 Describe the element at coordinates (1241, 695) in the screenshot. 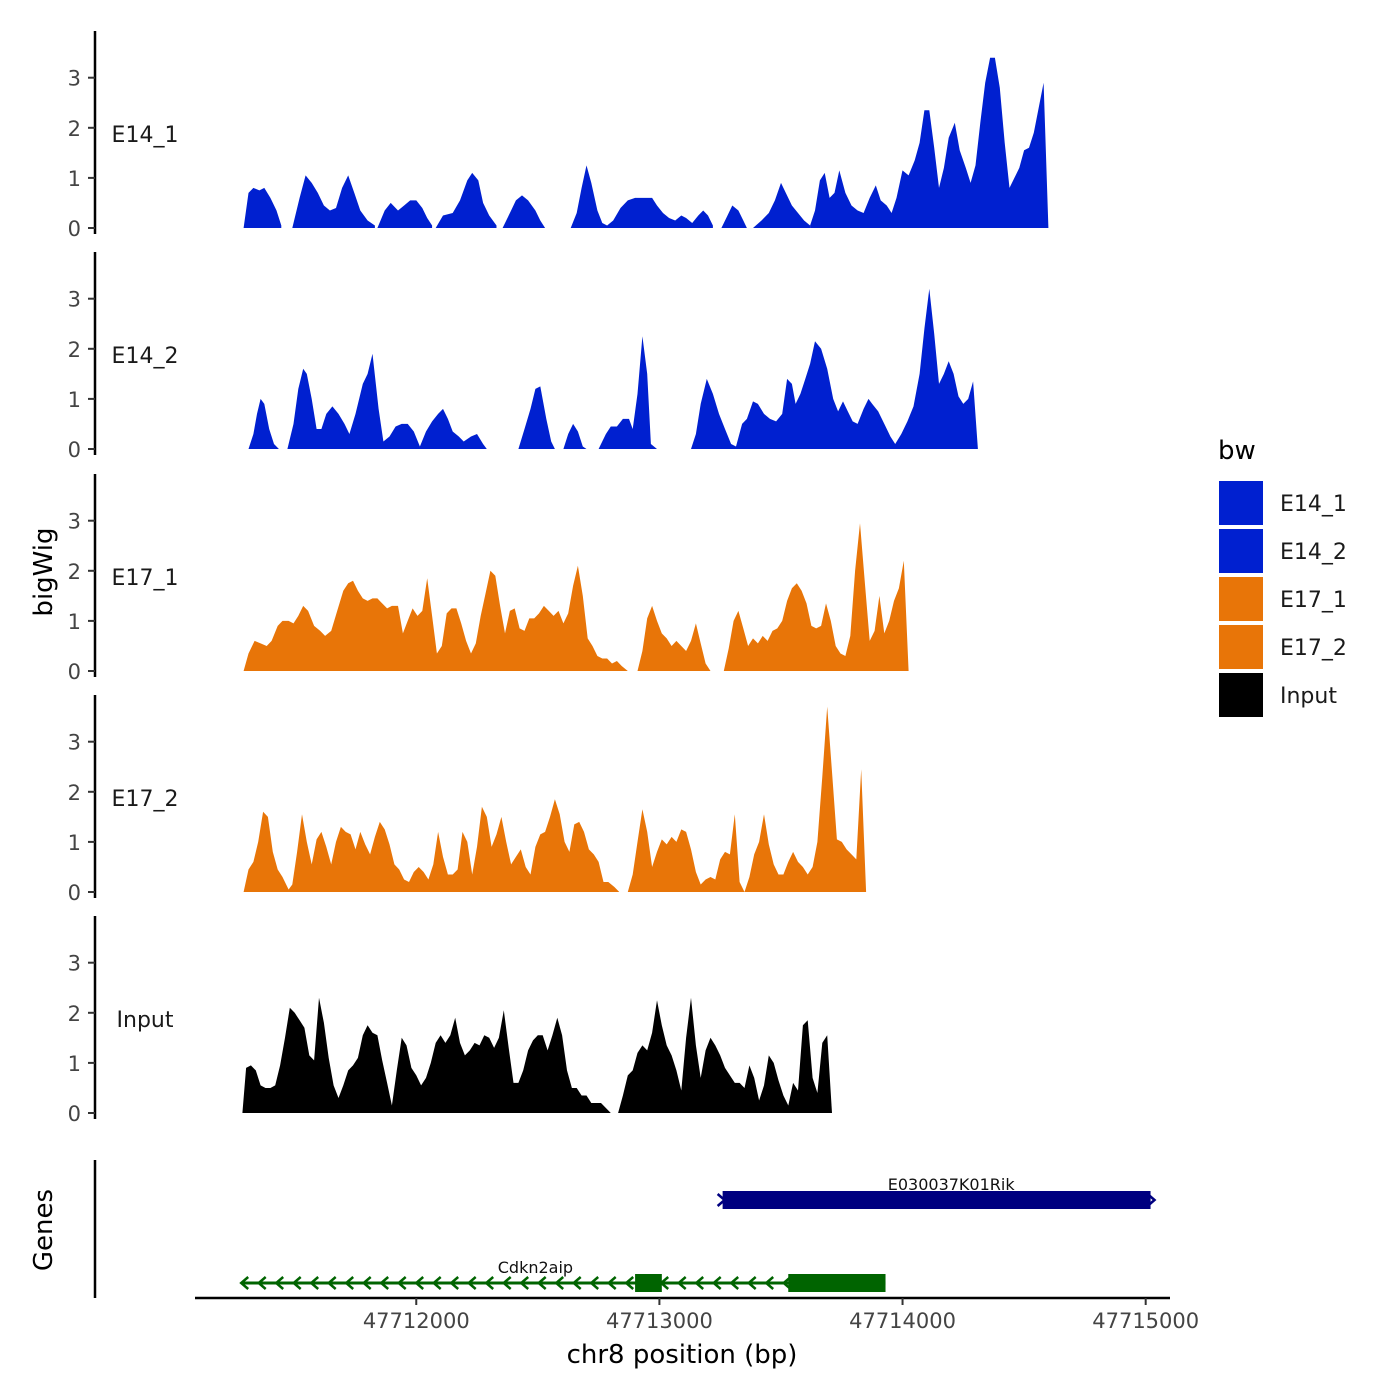

I see `legend-key-input` at that location.